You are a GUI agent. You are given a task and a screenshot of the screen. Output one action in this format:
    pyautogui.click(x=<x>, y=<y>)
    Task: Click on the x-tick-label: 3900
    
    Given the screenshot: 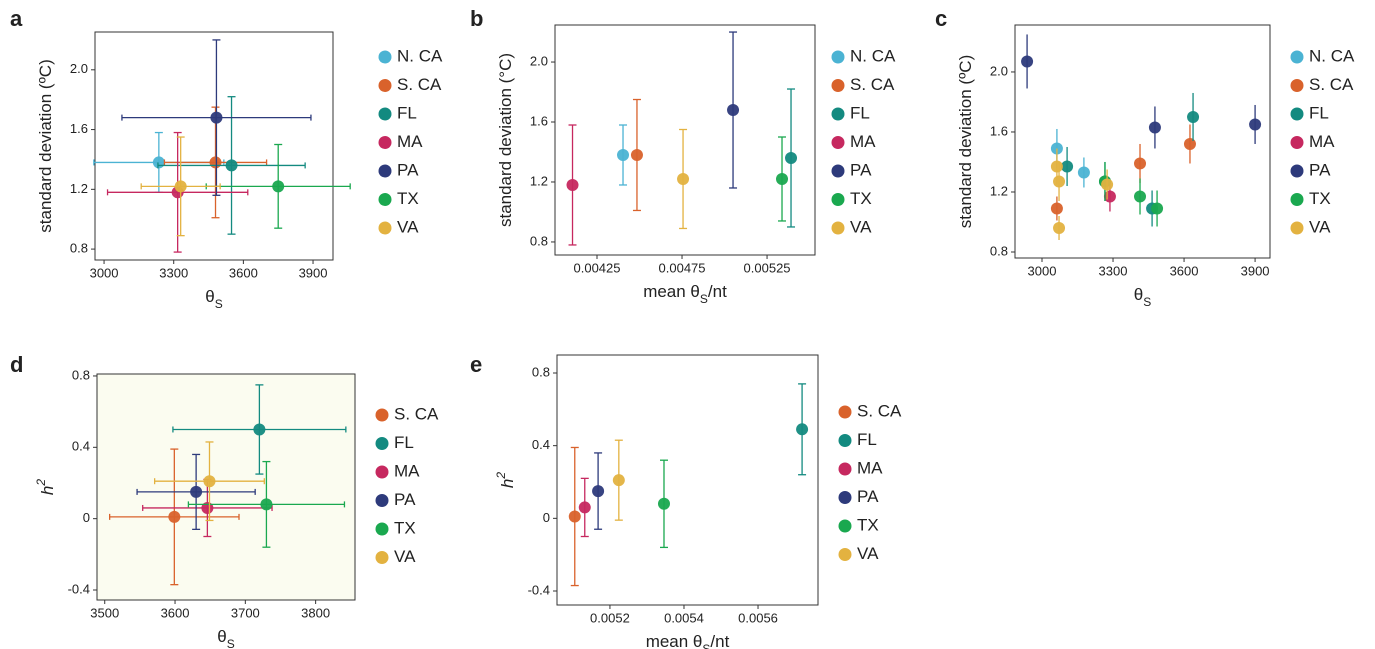 What is the action you would take?
    pyautogui.click(x=313, y=272)
    